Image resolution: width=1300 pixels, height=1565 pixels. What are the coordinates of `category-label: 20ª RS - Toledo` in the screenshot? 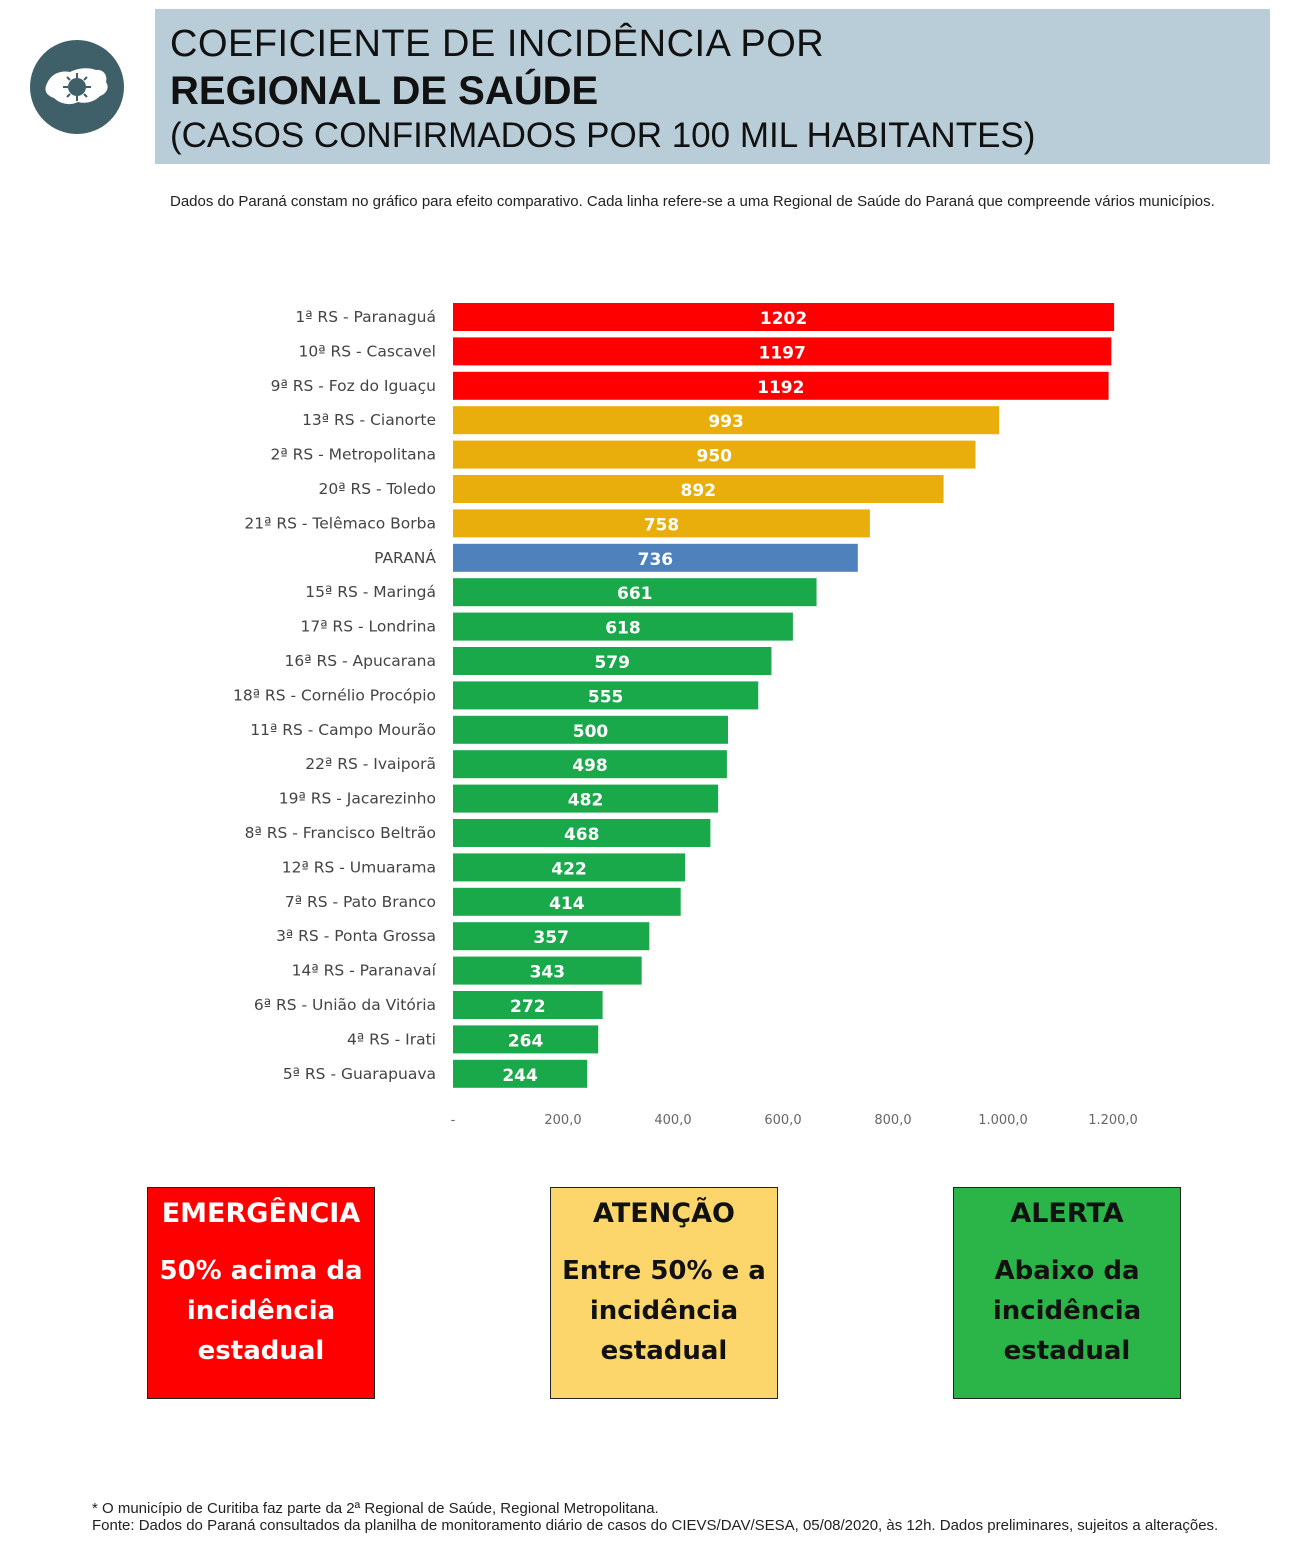 It's located at (378, 489).